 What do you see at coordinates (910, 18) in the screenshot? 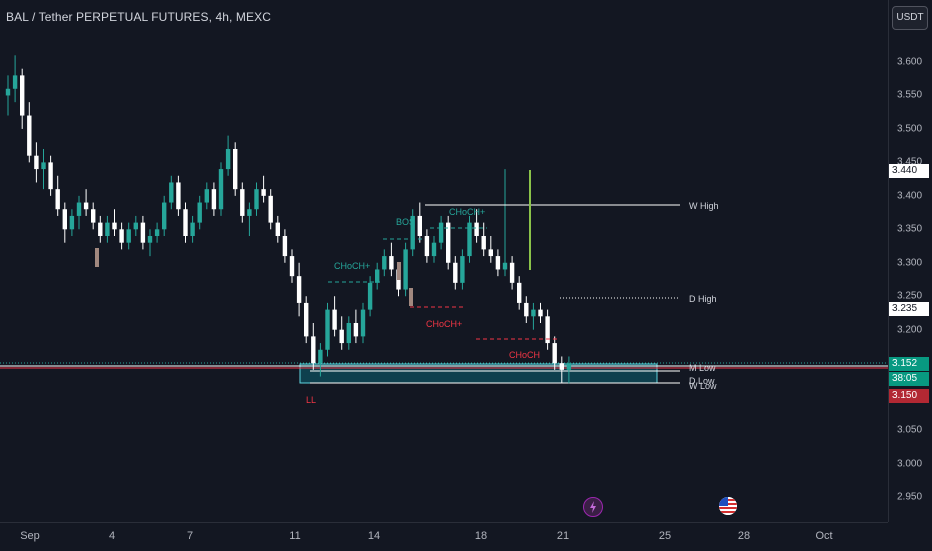
I see `currency-button: USDT` at bounding box center [910, 18].